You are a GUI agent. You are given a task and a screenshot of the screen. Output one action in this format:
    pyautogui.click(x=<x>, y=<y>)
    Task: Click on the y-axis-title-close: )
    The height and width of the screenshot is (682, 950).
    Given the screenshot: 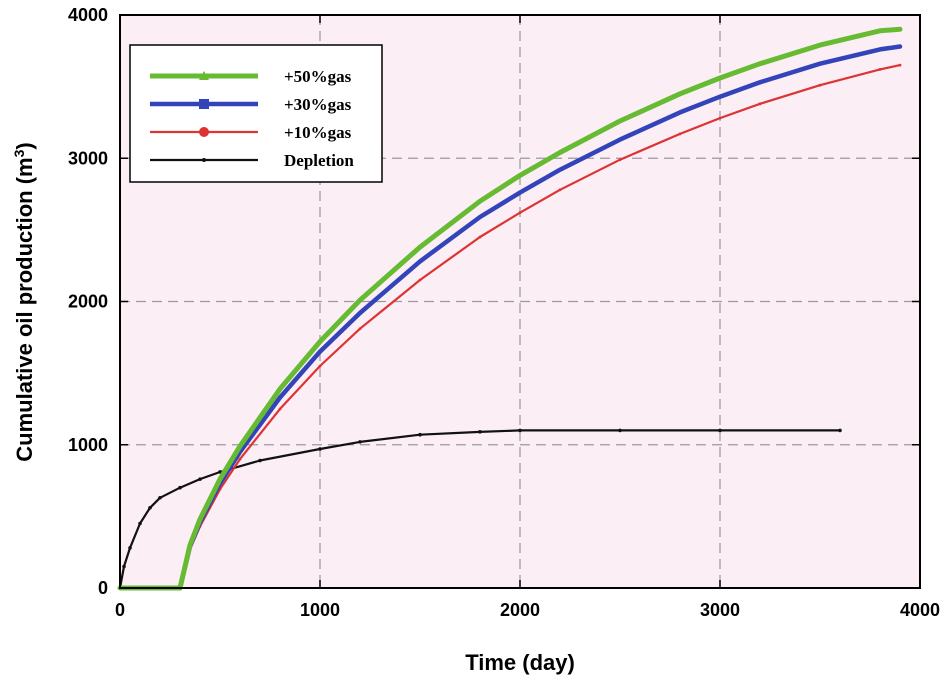 What is the action you would take?
    pyautogui.click(x=24, y=145)
    